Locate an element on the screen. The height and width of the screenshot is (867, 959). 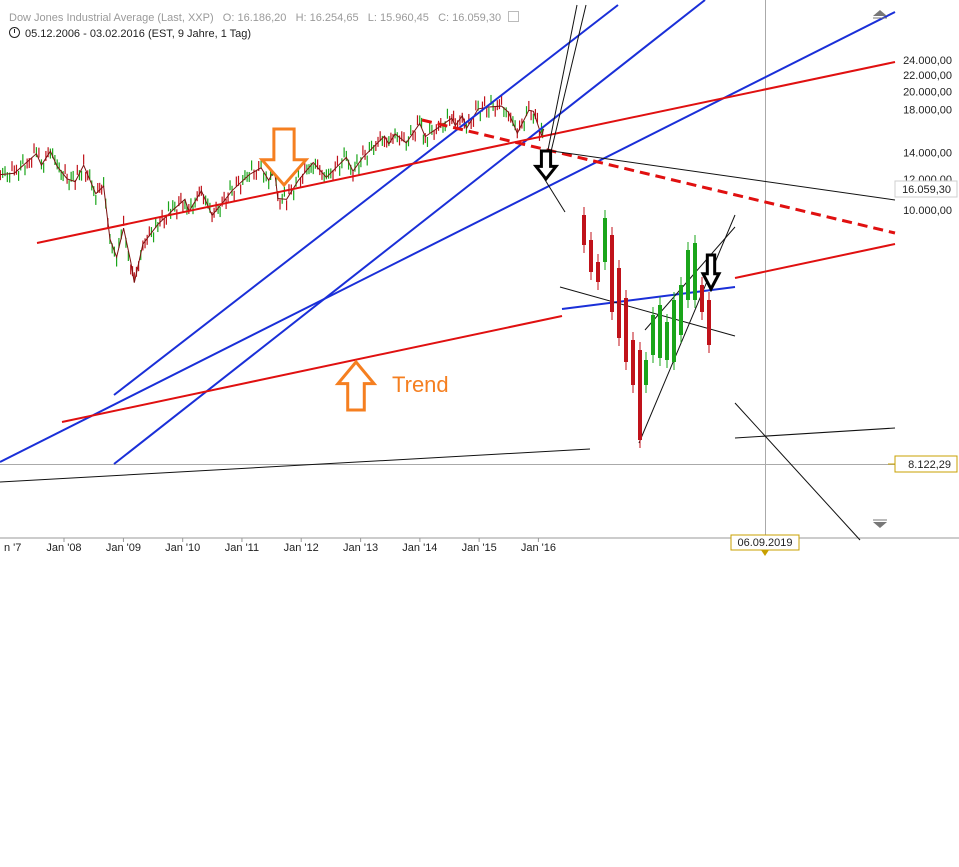
y-tick-label: 14.000,00 is located at coordinates (927, 153).